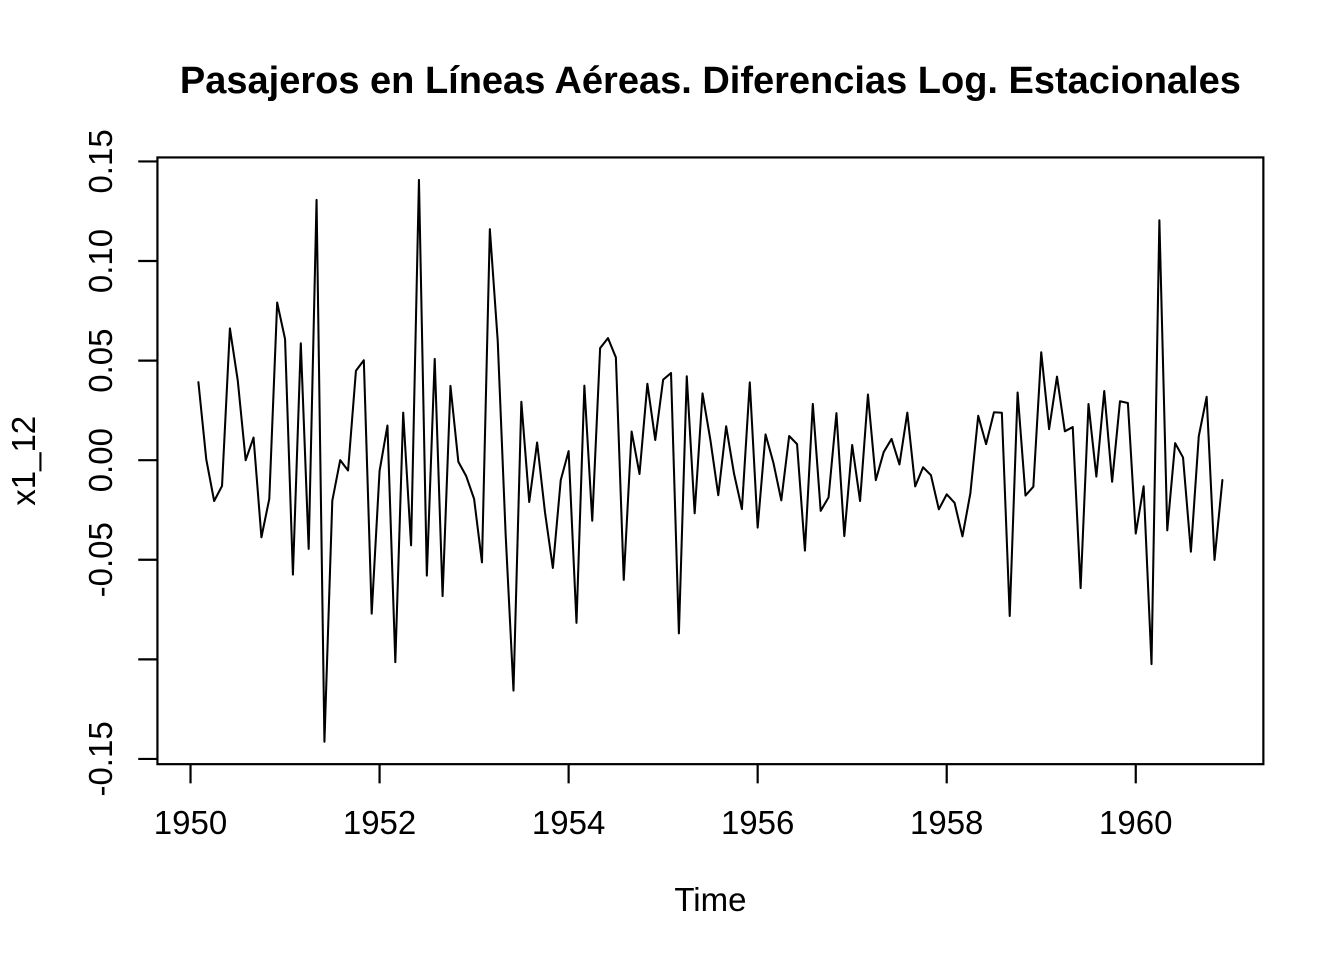 This screenshot has height=960, width=1344. What do you see at coordinates (100, 360) in the screenshot?
I see `svg-text: 0.05` at bounding box center [100, 360].